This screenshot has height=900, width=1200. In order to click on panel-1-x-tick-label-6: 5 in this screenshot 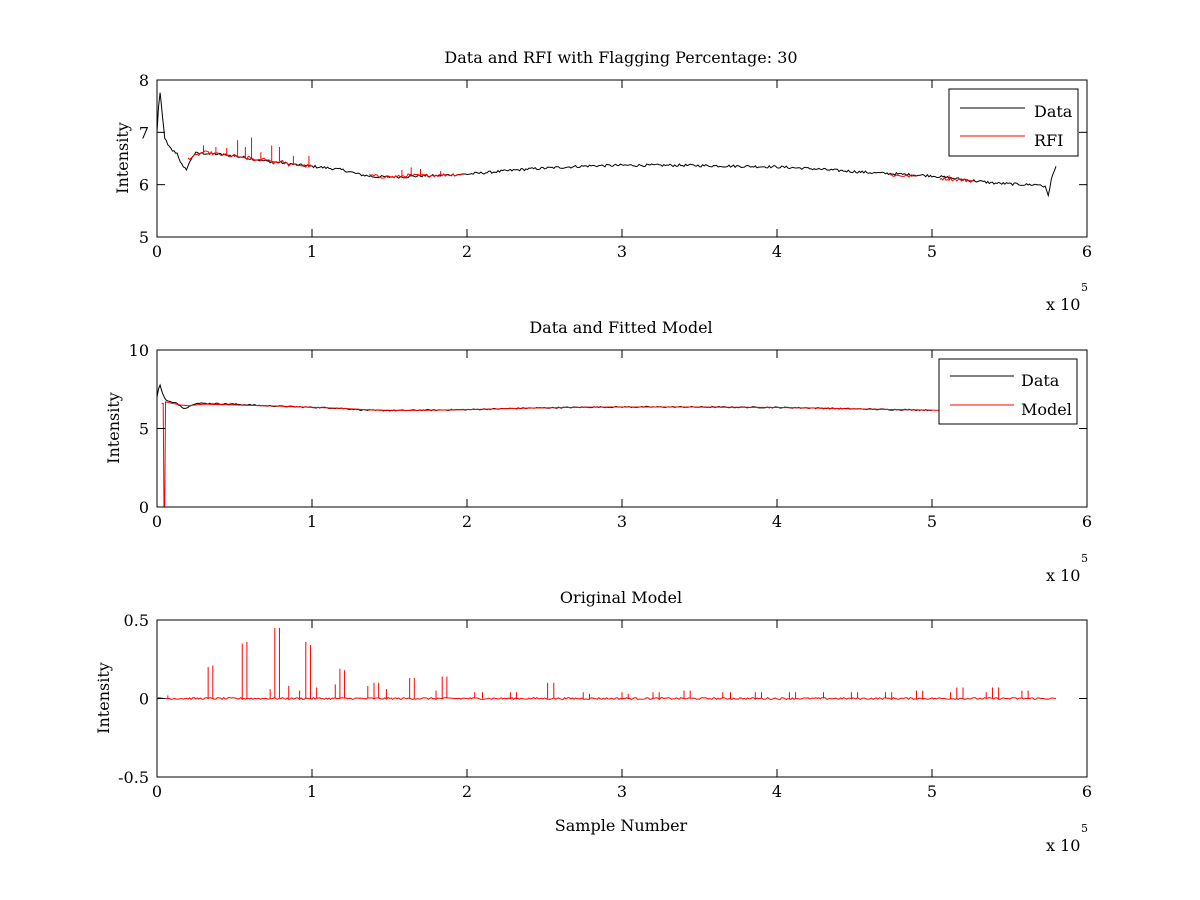, I will do `click(932, 251)`.